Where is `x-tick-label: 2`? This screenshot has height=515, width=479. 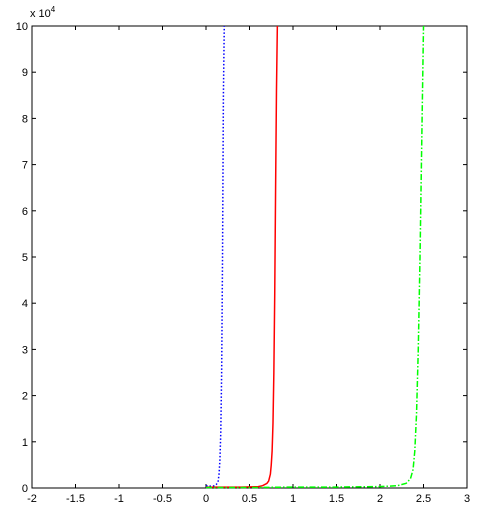
x-tick-label: 2 is located at coordinates (380, 499).